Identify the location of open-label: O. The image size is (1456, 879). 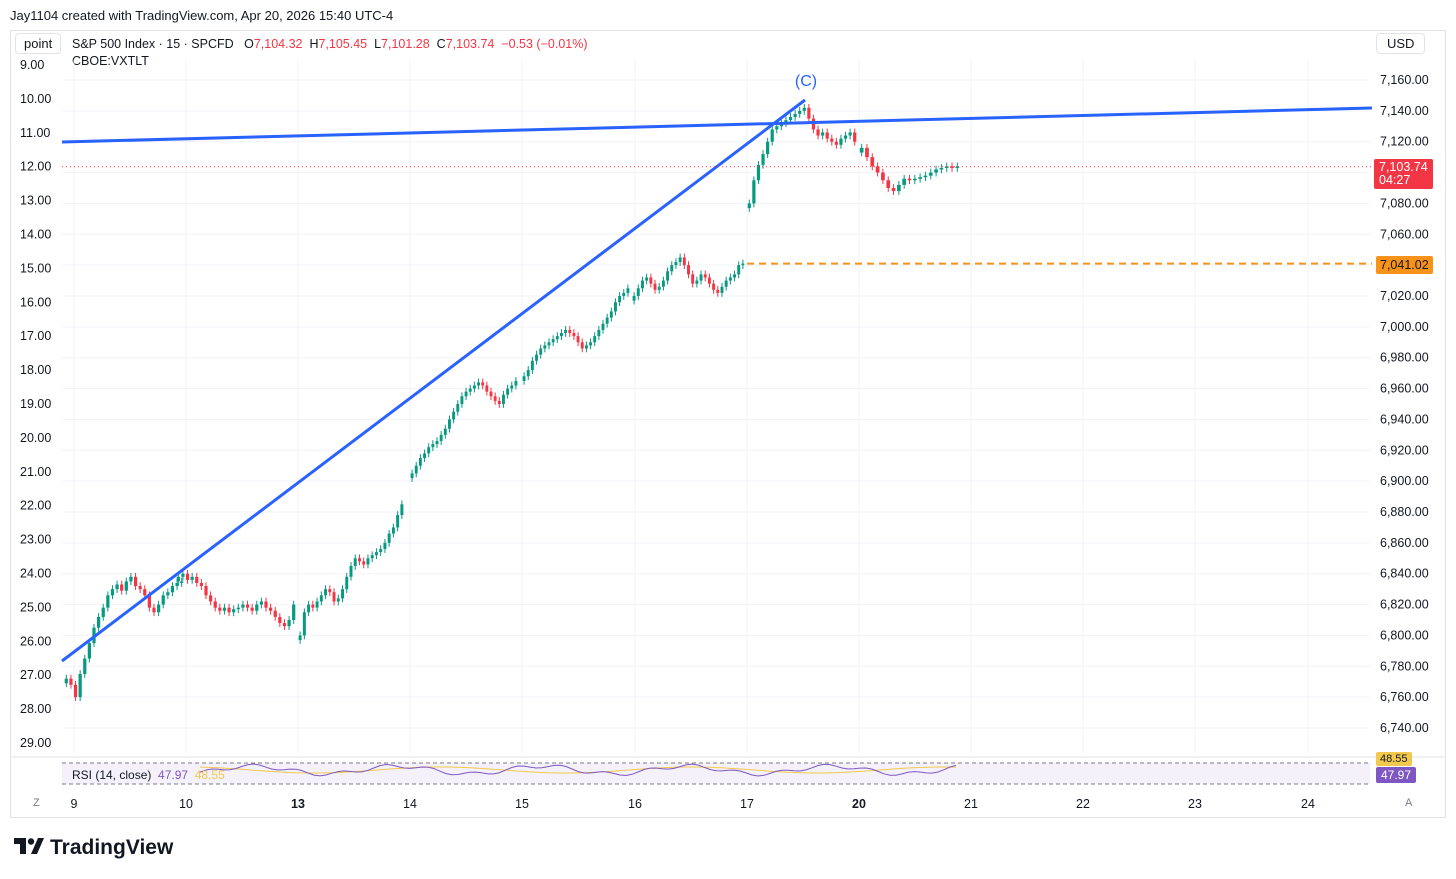
(249, 44).